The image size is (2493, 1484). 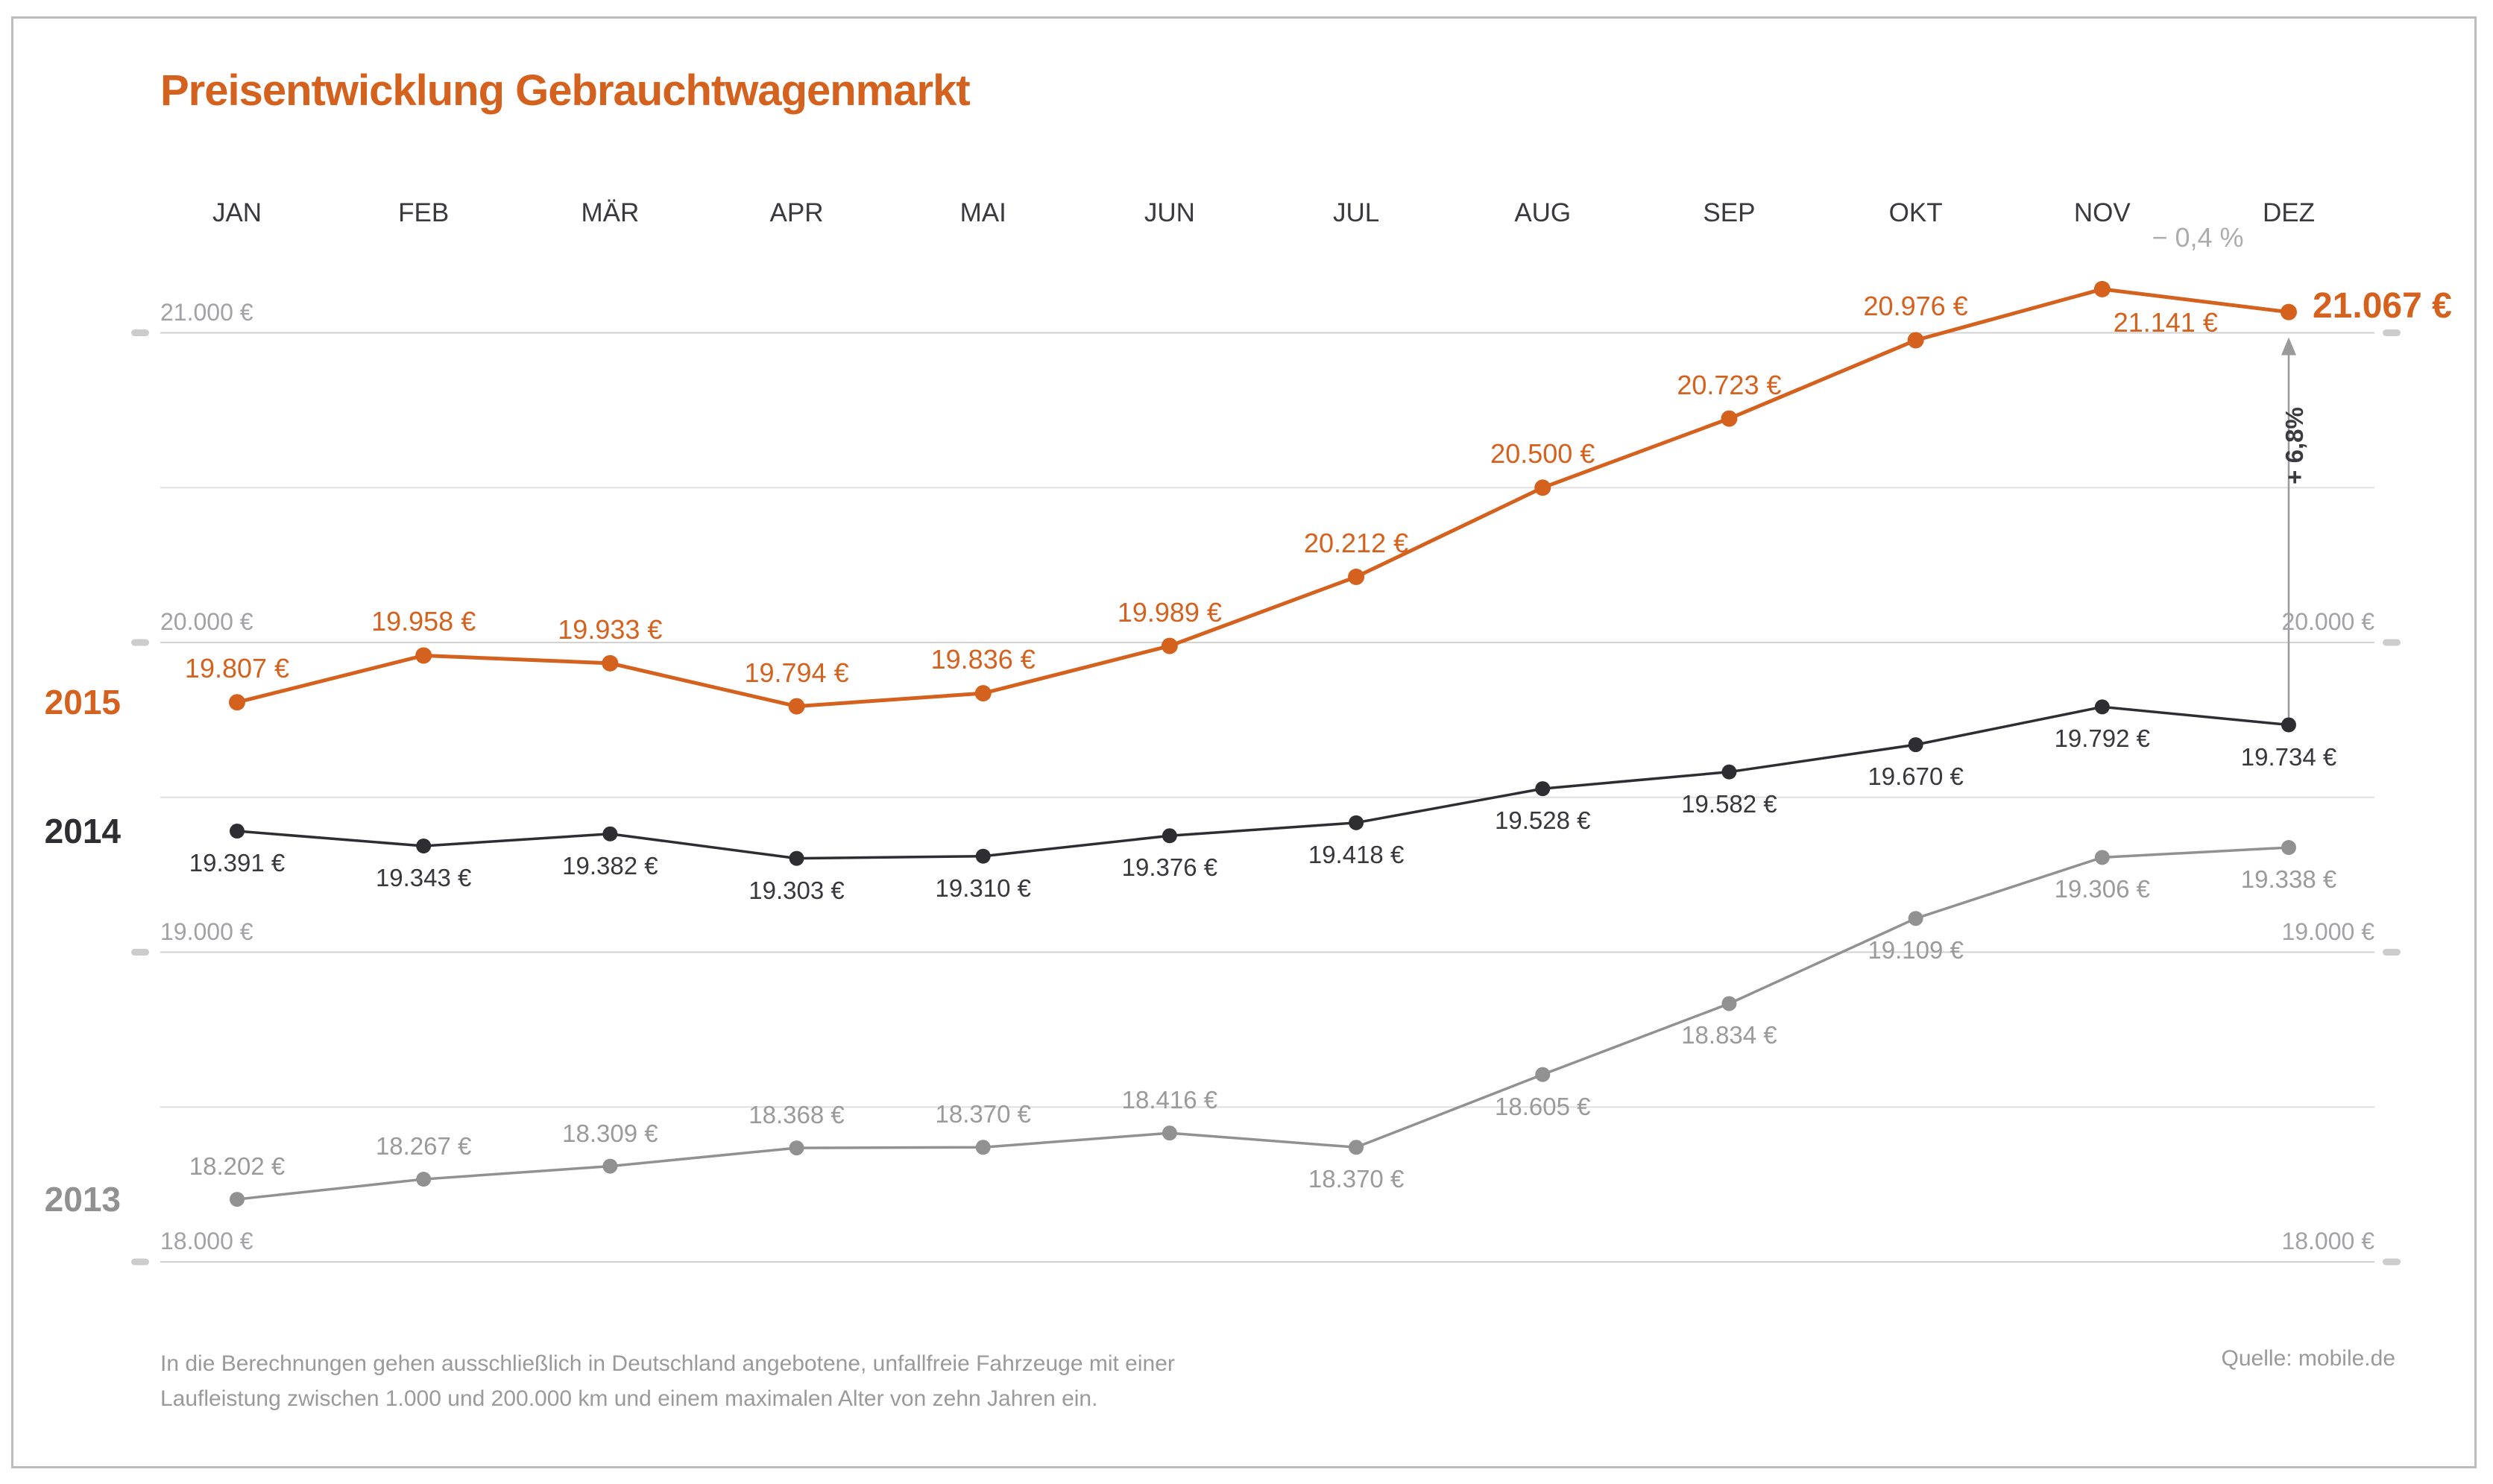 What do you see at coordinates (237, 863) in the screenshot?
I see `data-point-label-2014: 19.391 €` at bounding box center [237, 863].